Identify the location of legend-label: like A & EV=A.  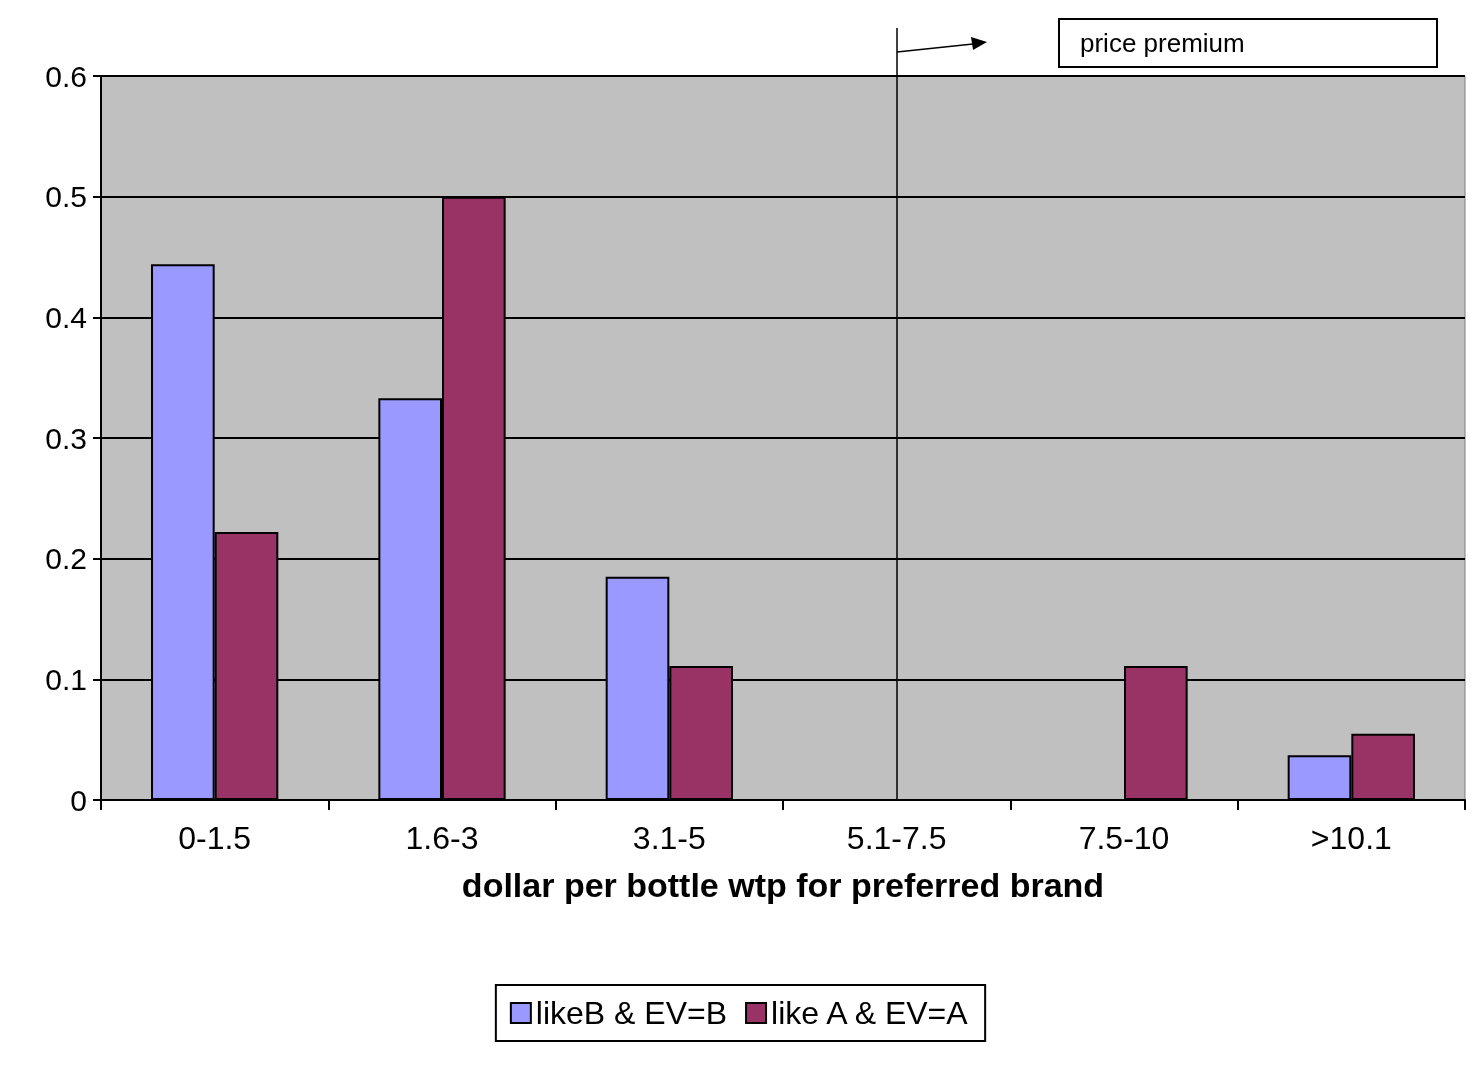
(870, 1013).